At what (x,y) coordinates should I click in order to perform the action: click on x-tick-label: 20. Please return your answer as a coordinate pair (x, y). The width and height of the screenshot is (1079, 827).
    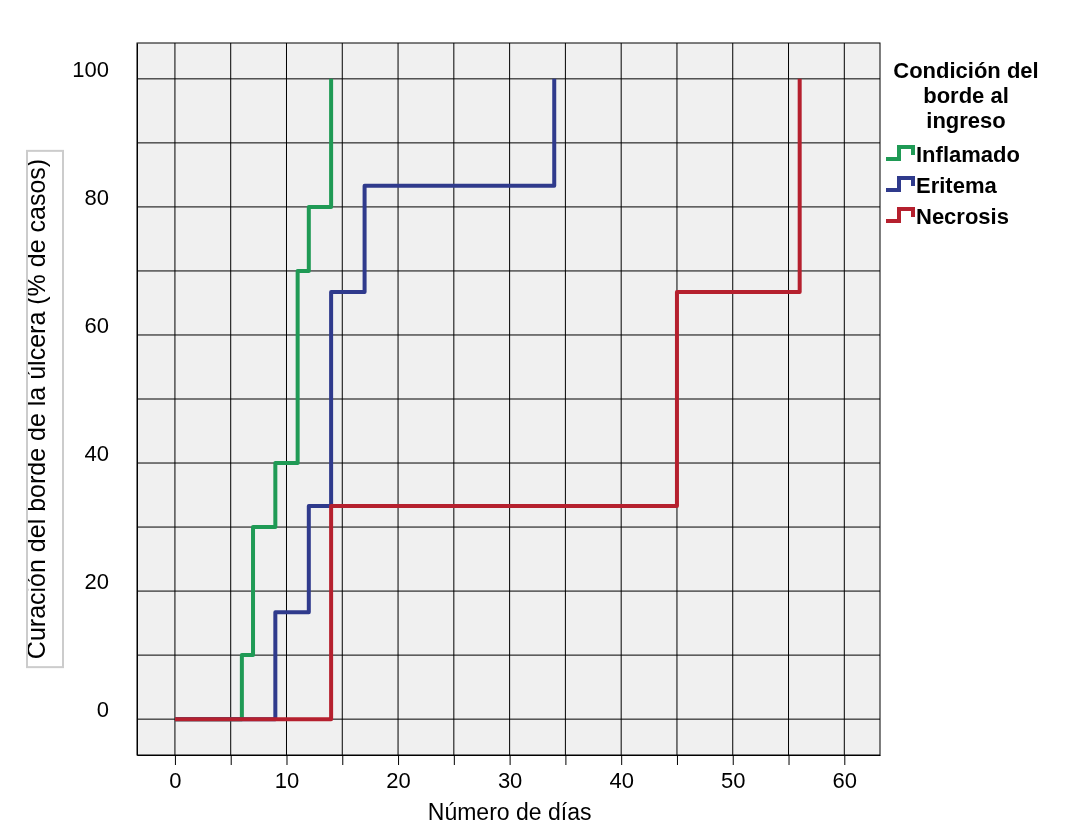
    Looking at the image, I should click on (398, 780).